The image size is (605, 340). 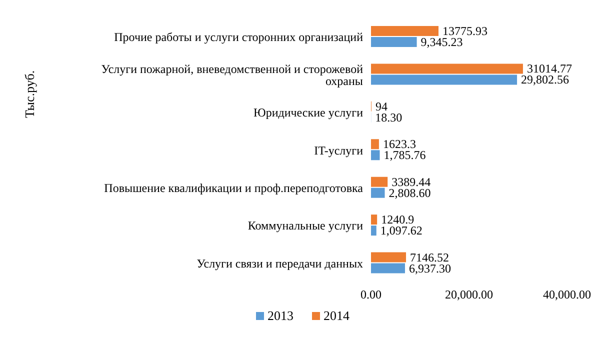 I want to click on data-label: 13775.93, so click(x=465, y=31).